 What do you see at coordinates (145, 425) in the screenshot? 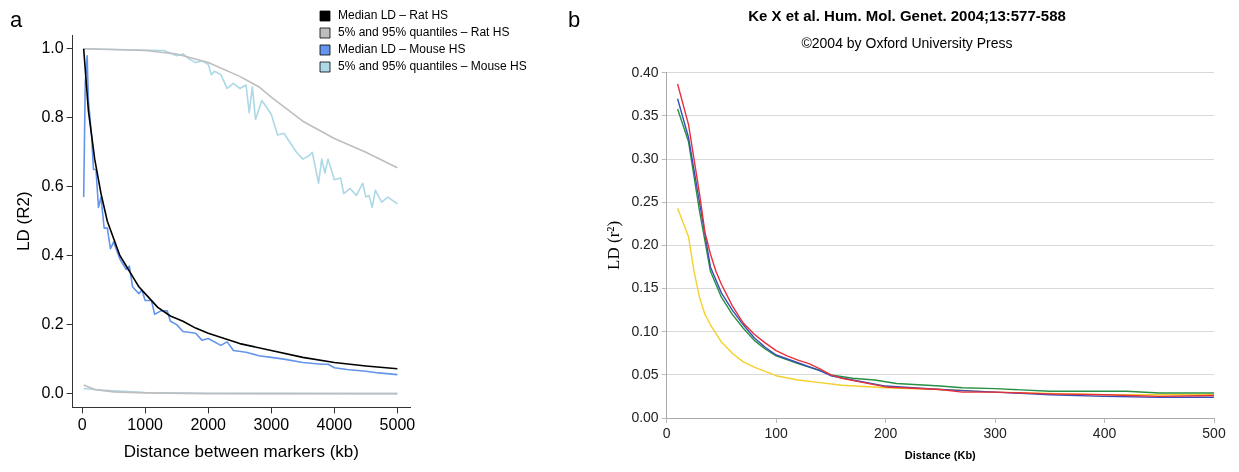
I see `x-tick-label: 1000` at bounding box center [145, 425].